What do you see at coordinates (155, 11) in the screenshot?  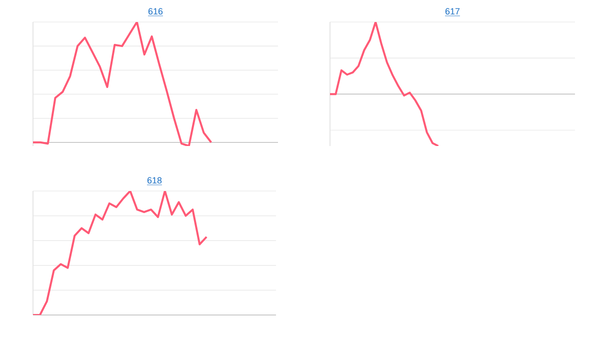 I see `chart-title: 616` at bounding box center [155, 11].